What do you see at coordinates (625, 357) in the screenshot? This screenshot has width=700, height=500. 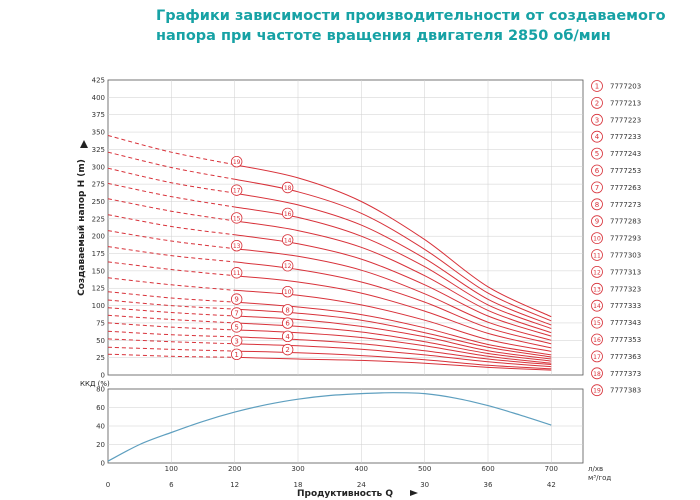 I see `legend-label-7777363: 7777363` at bounding box center [625, 357].